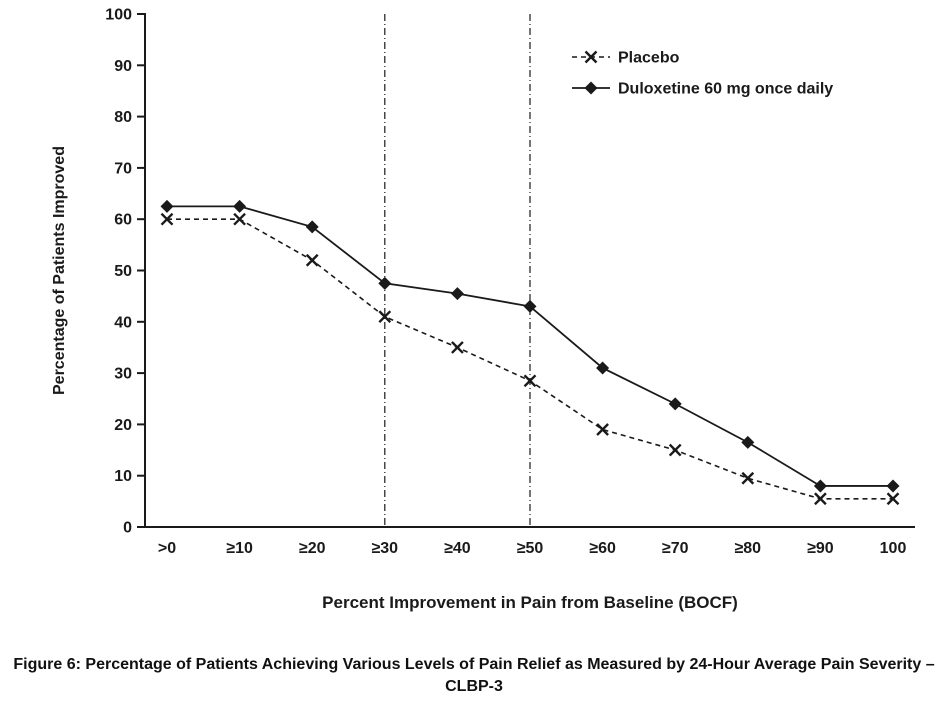 This screenshot has width=948, height=710. Describe the element at coordinates (167, 548) in the screenshot. I see `x-tick-label: >0` at that location.